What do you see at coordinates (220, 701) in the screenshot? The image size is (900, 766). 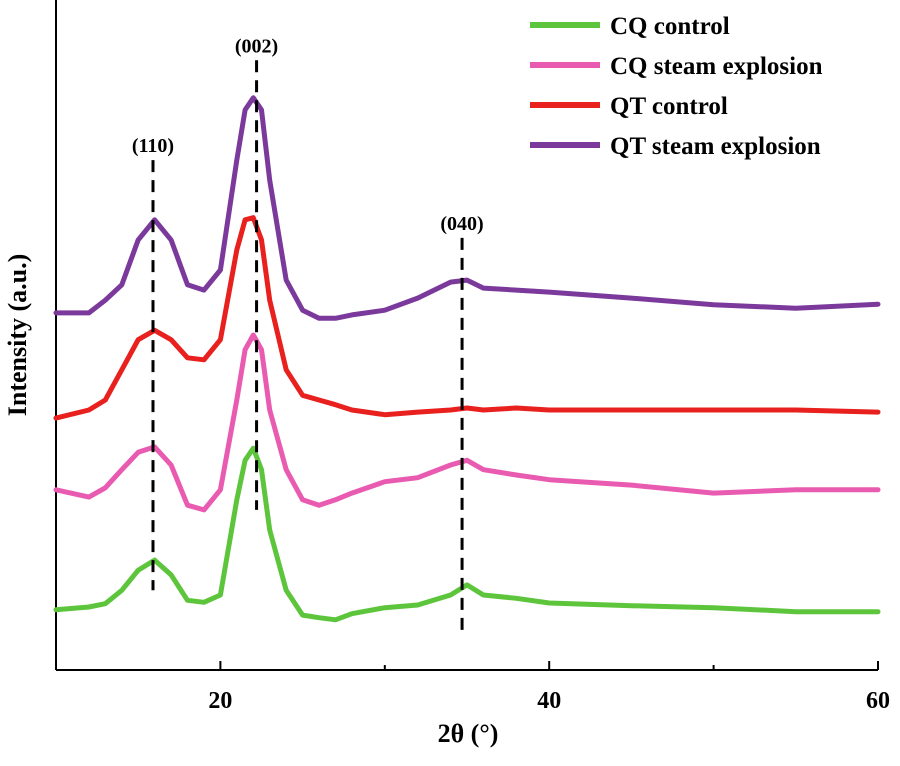 I see `x-tick-label: 20` at bounding box center [220, 701].